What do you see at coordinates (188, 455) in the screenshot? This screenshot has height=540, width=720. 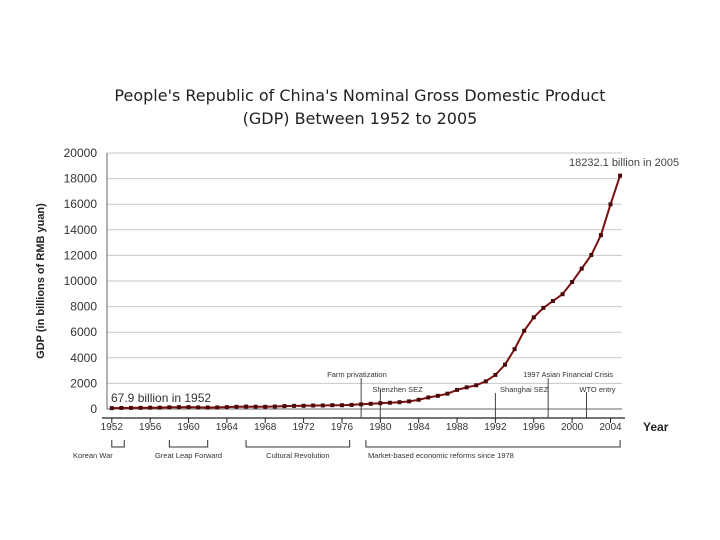 I see `period-label: Great Leap Forward` at bounding box center [188, 455].